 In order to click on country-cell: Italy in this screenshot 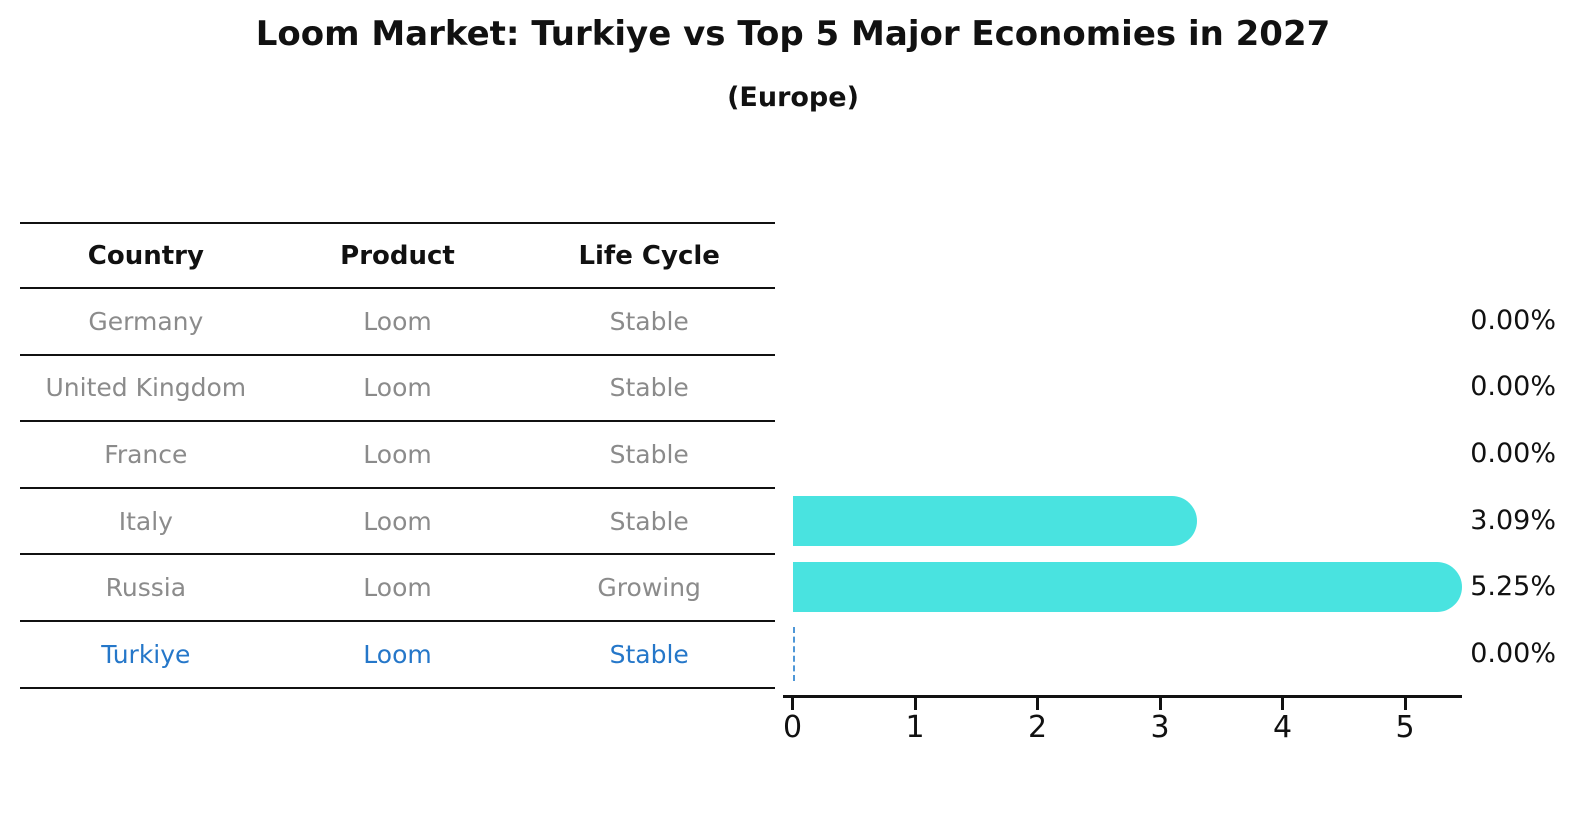, I will do `click(145, 521)`.